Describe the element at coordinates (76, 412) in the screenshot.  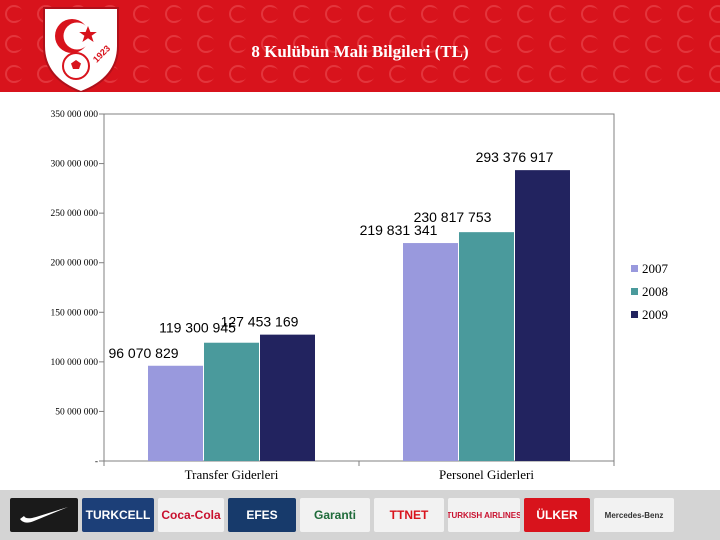
I see `y-tick-label: 50 000 000` at that location.